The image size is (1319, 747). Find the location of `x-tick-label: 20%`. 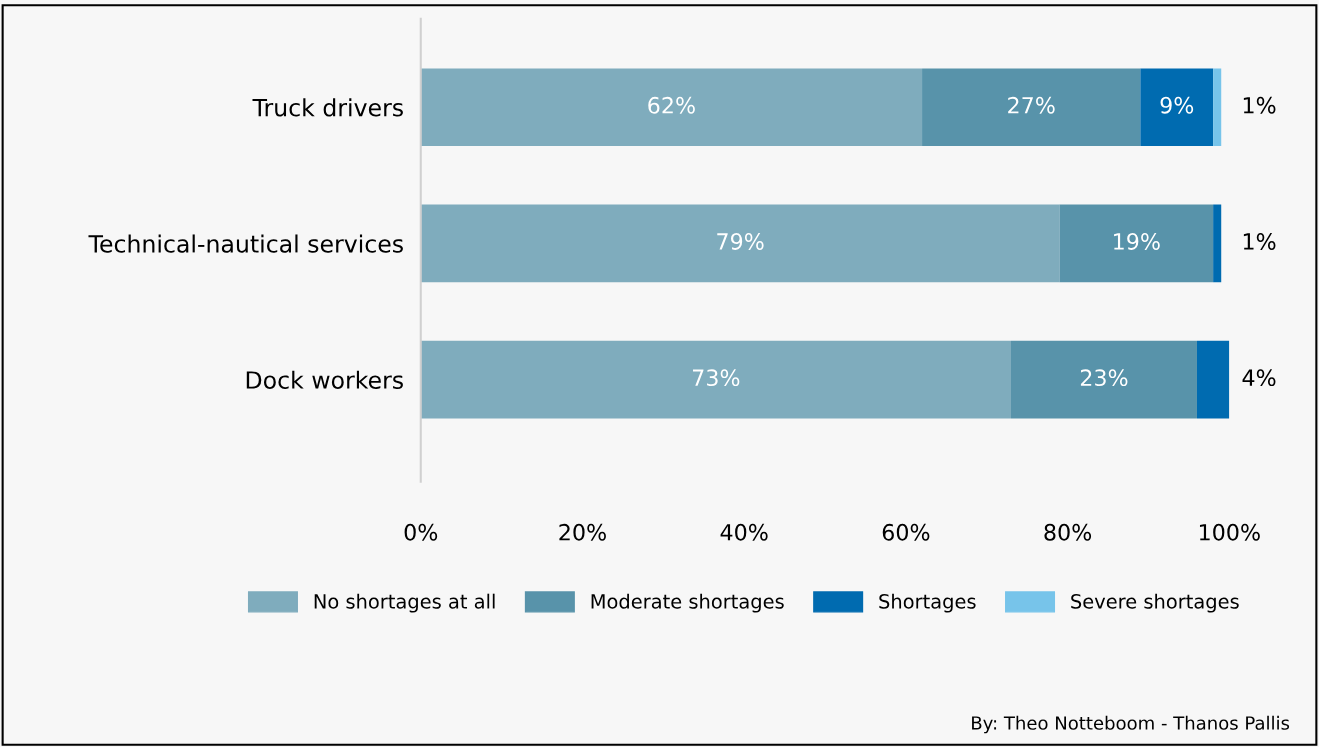

x-tick-label: 20% is located at coordinates (582, 532).